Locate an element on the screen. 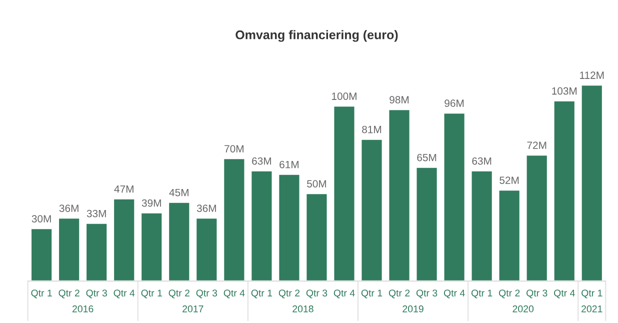  data-label: 65M is located at coordinates (426, 158).